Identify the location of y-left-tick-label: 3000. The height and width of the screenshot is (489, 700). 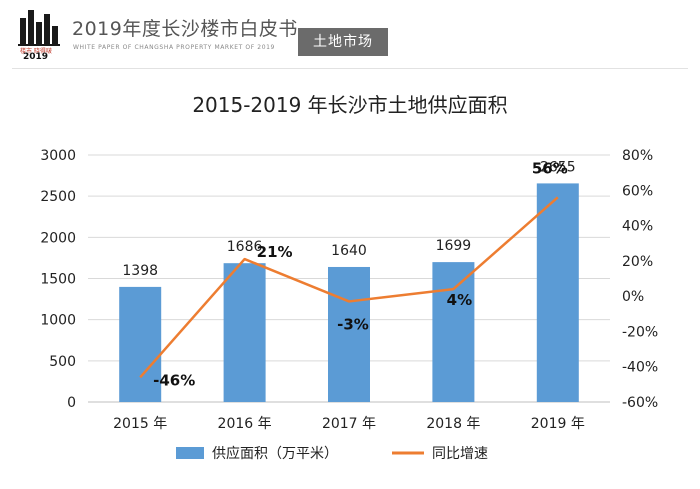
(58, 156).